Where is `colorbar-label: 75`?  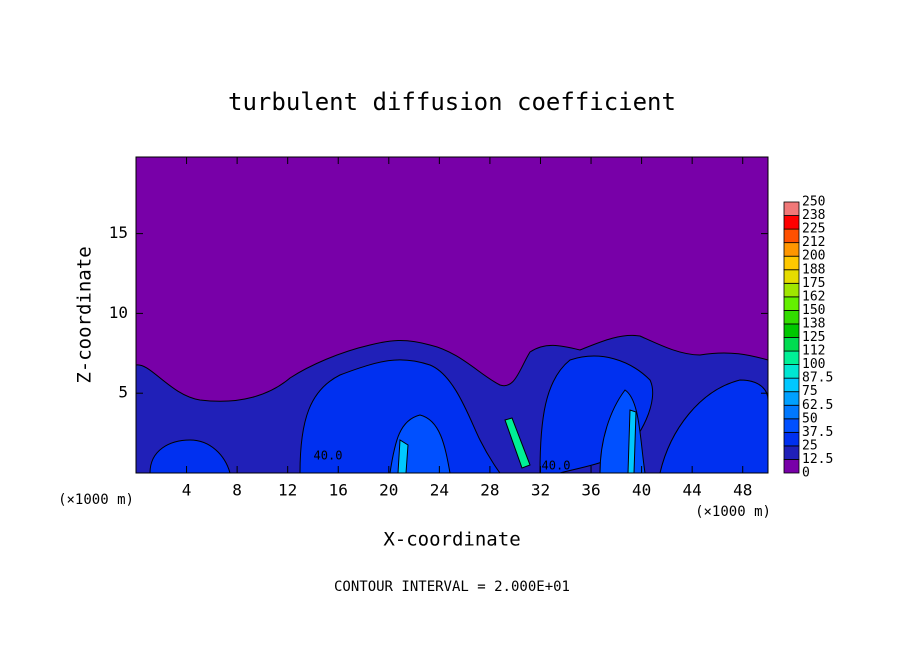 colorbar-label: 75 is located at coordinates (810, 391).